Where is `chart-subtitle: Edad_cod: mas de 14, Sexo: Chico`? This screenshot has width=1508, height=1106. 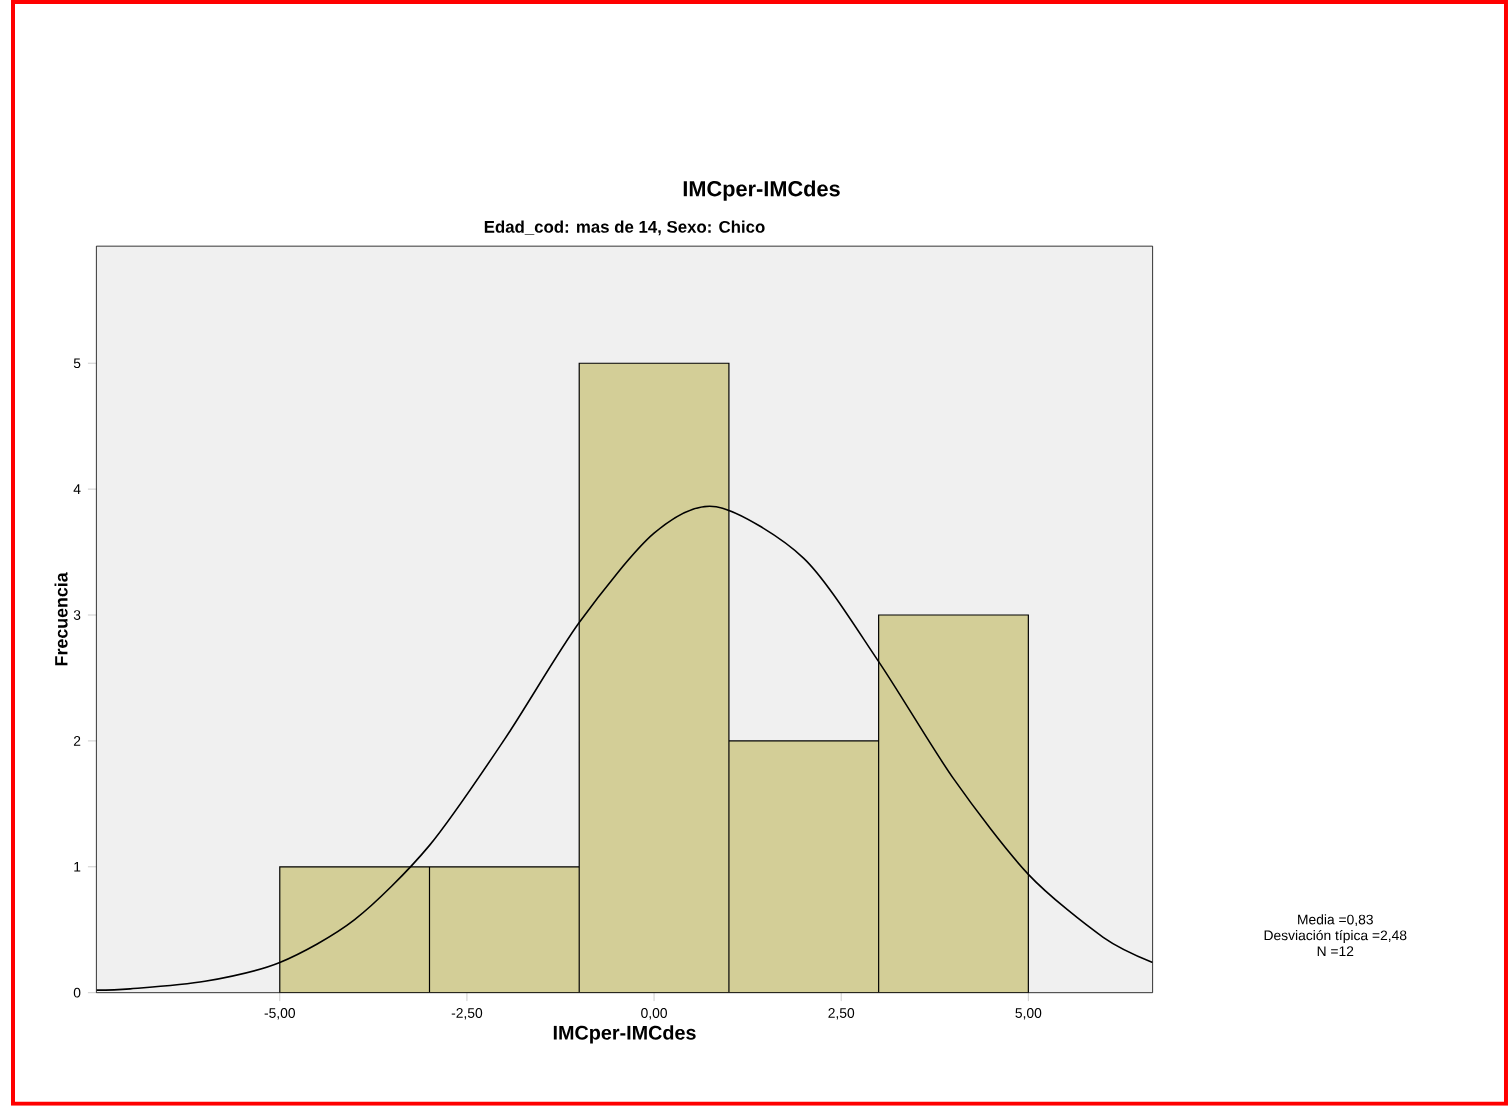 chart-subtitle: Edad_cod: mas de 14, Sexo: Chico is located at coordinates (624, 228).